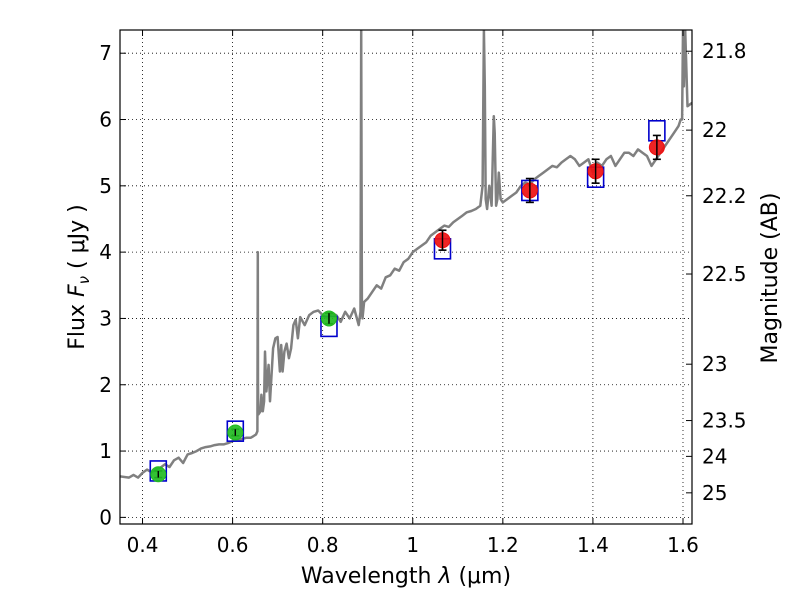 The width and height of the screenshot is (800, 600). What do you see at coordinates (724, 196) in the screenshot?
I see `magnitude-tick-label: 22.2` at bounding box center [724, 196].